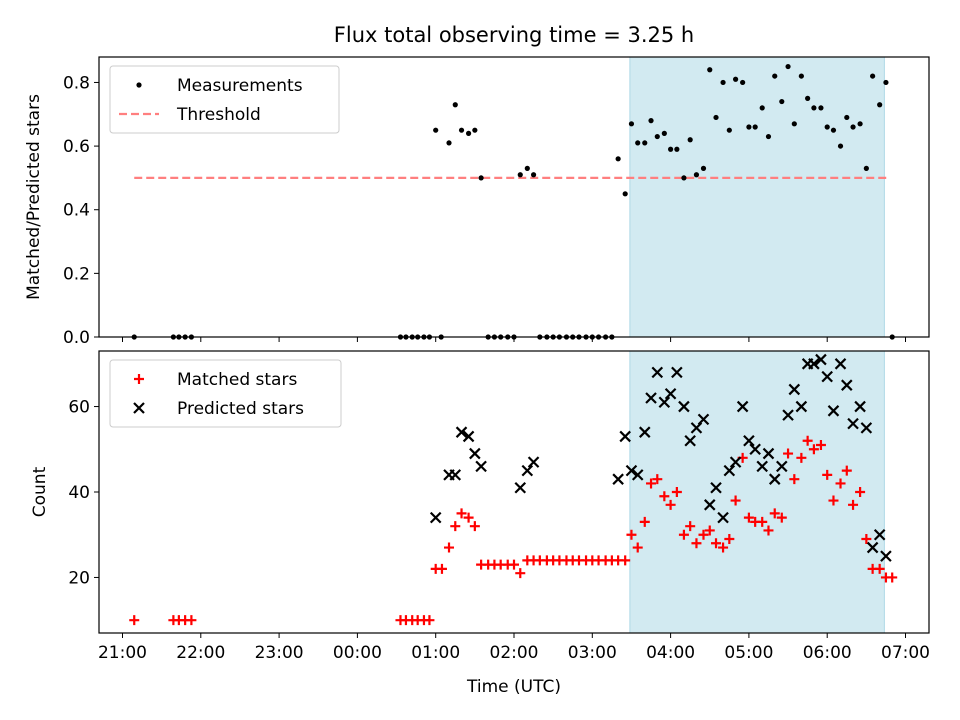 The height and width of the screenshot is (720, 960). I want to click on x-tick-label: 22:00, so click(200, 653).